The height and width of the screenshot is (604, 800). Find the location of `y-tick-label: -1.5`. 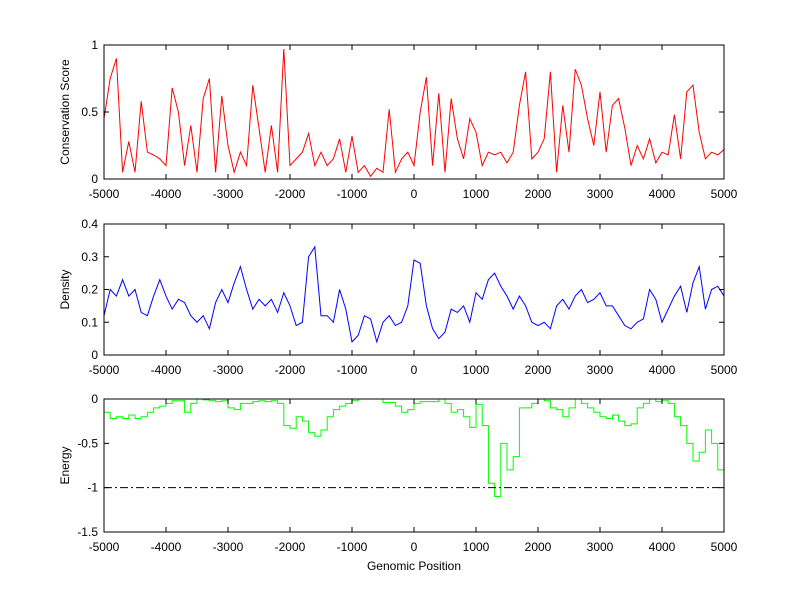

y-tick-label: -1.5 is located at coordinates (87, 532).